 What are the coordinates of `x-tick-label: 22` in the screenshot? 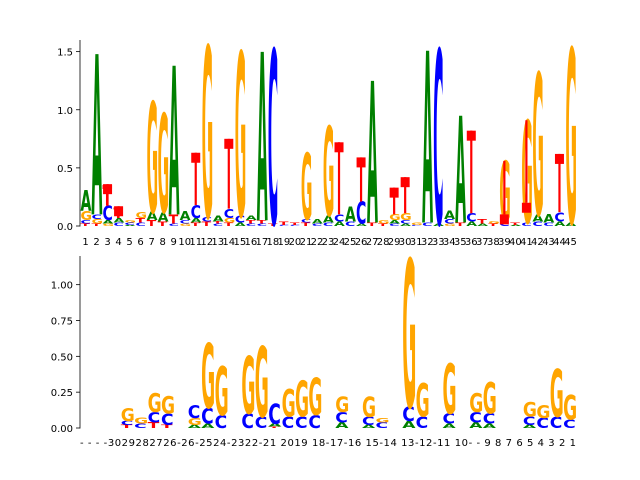 It's located at (317, 242).